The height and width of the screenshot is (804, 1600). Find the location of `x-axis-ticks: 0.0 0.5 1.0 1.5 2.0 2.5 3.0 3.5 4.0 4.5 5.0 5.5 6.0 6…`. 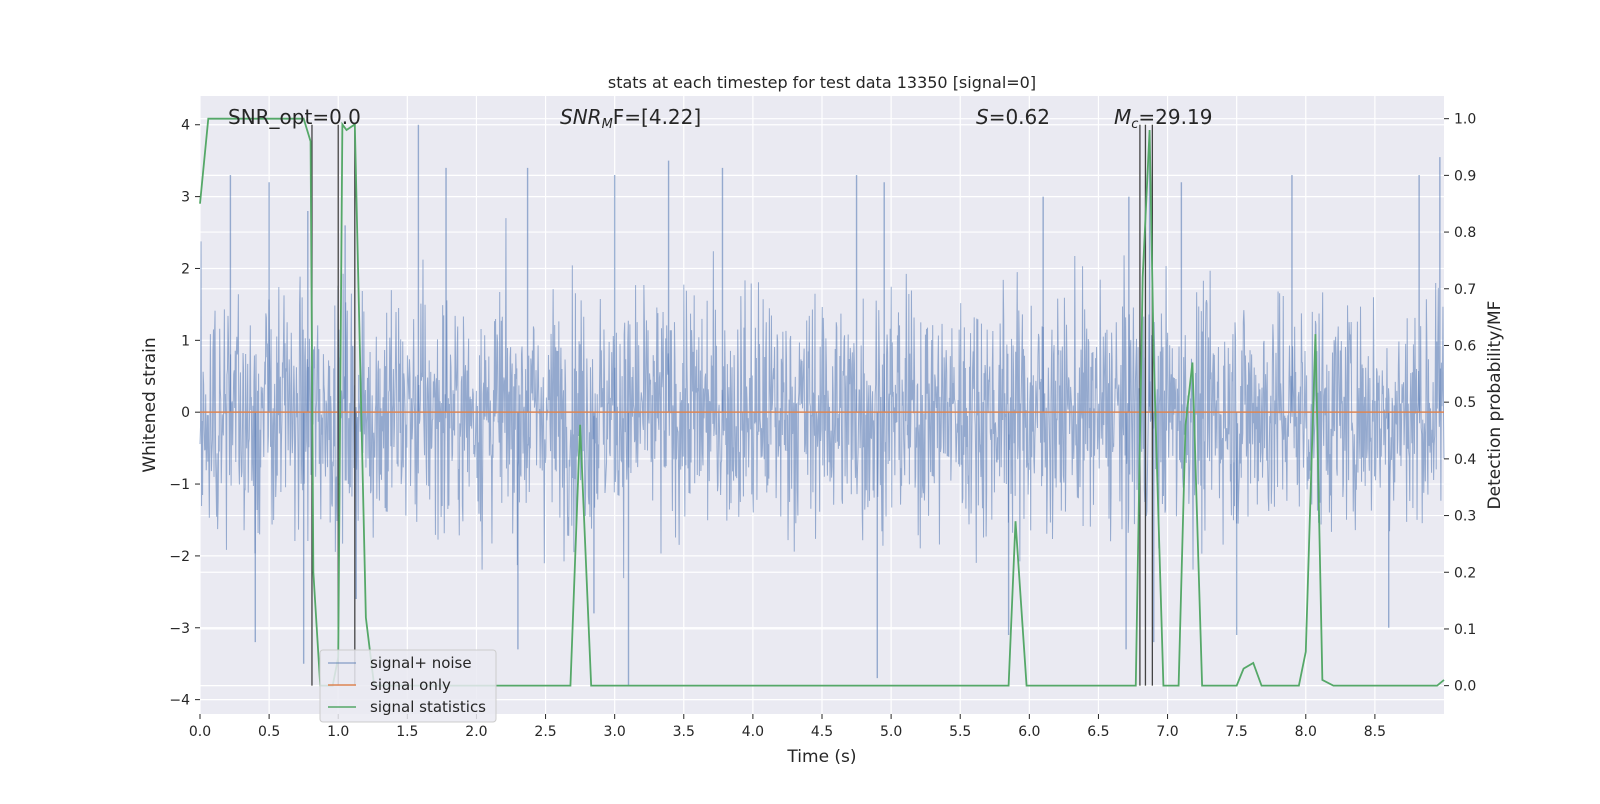

x-axis-ticks: 0.0 0.5 1.0 1.5 2.0 2.5 3.0 3.5 4.0 4.5 5.0 5.5 6.0 6… is located at coordinates (787, 727).